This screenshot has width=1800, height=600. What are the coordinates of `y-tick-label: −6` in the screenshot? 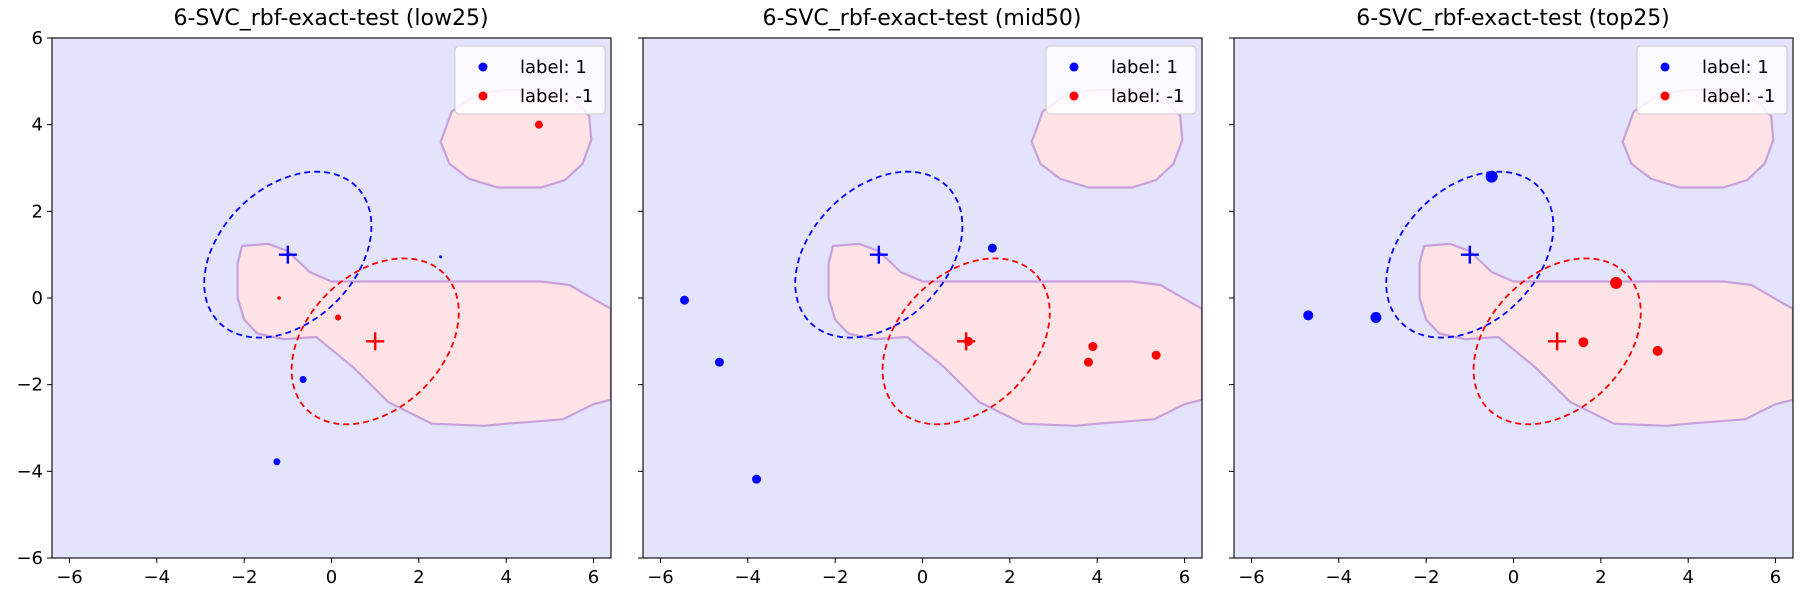 It's located at (29, 558).